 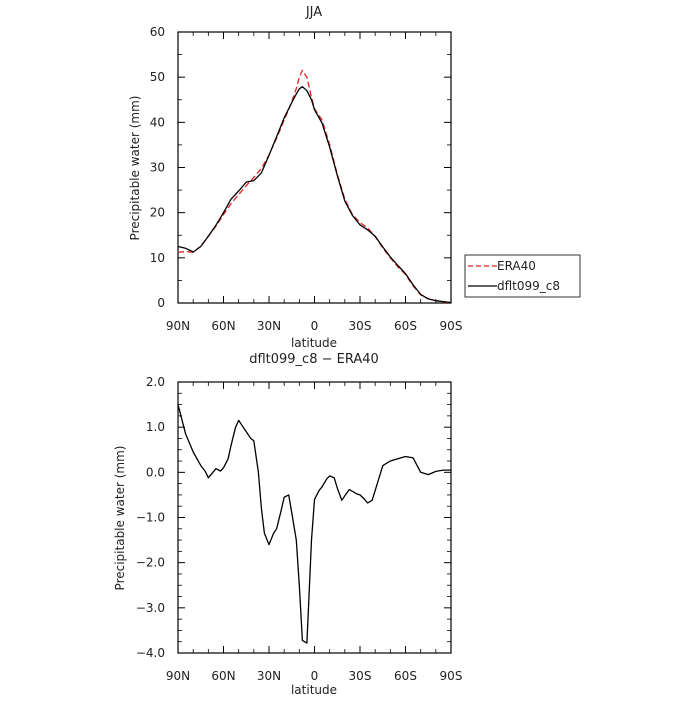 What do you see at coordinates (405, 326) in the screenshot?
I see `top-x-tick-label: 60S` at bounding box center [405, 326].